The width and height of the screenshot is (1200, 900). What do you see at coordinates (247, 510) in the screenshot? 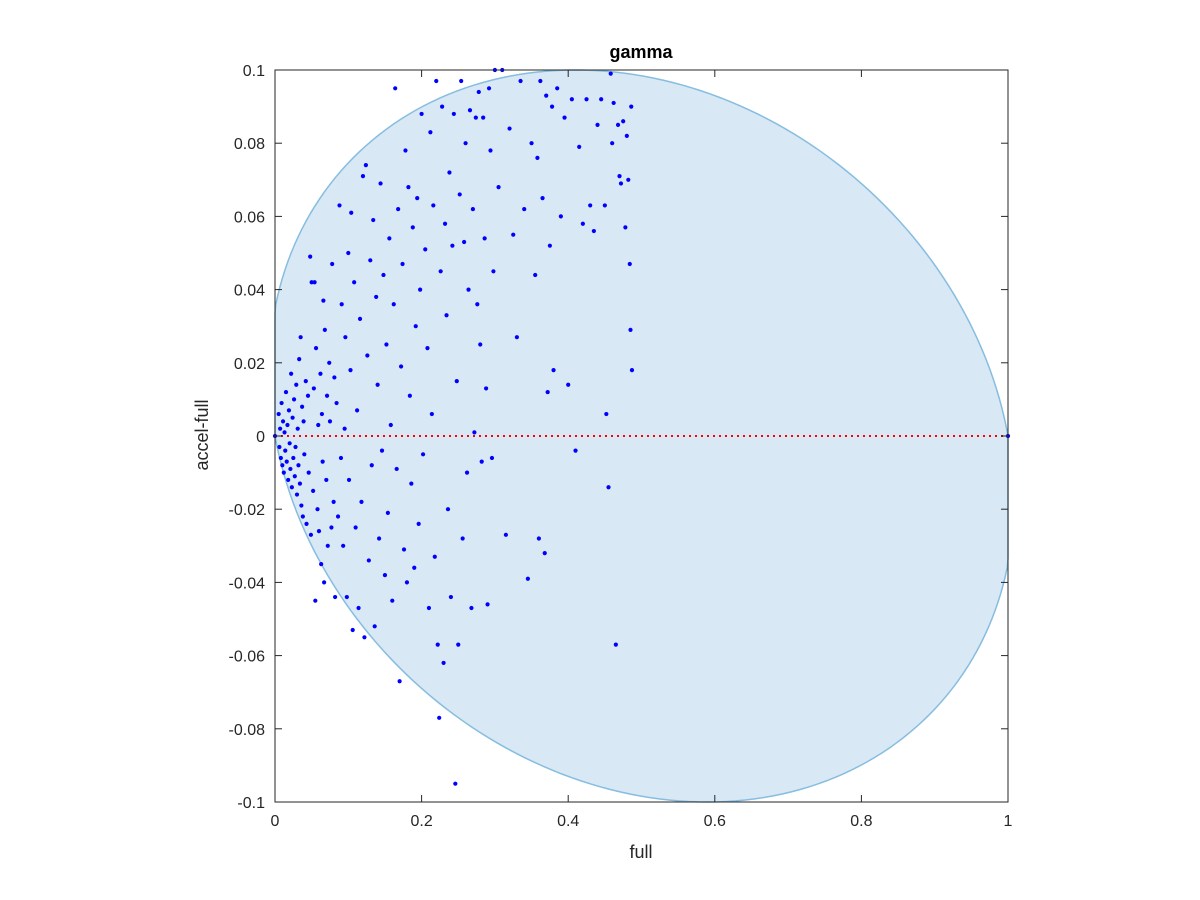
I see `y-tick-label: -0.02` at bounding box center [247, 510].